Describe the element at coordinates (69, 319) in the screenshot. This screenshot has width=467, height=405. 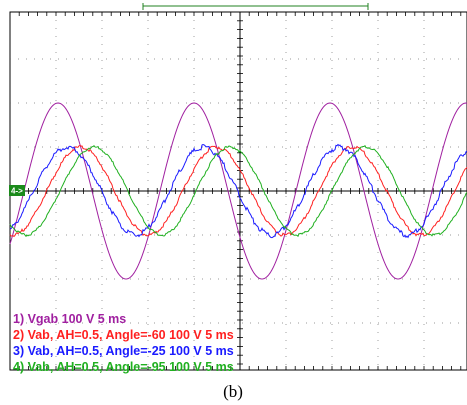
I see `legend-entry-1: 1) Vgab 100 V 5 ms` at that location.